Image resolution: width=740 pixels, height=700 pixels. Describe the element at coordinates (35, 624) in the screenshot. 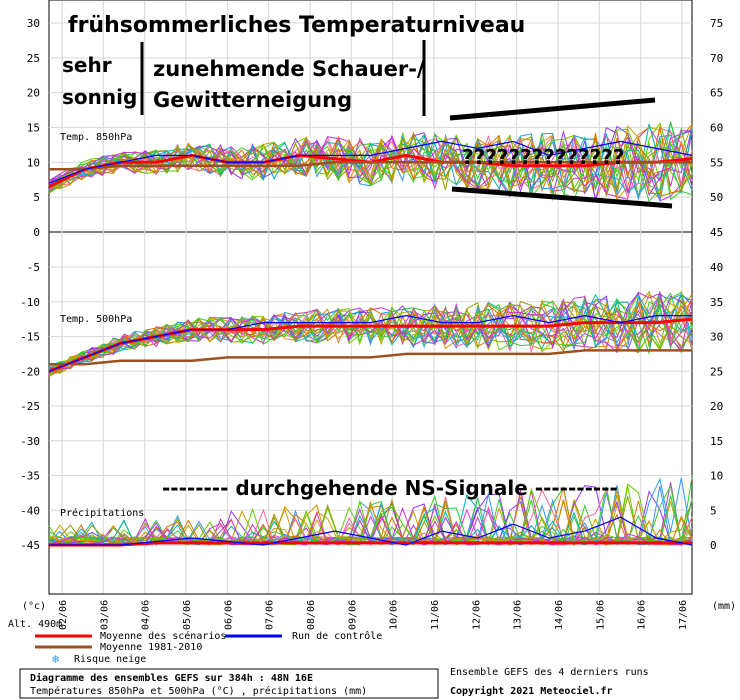

I see `altitude-label: Alt. 490m` at that location.